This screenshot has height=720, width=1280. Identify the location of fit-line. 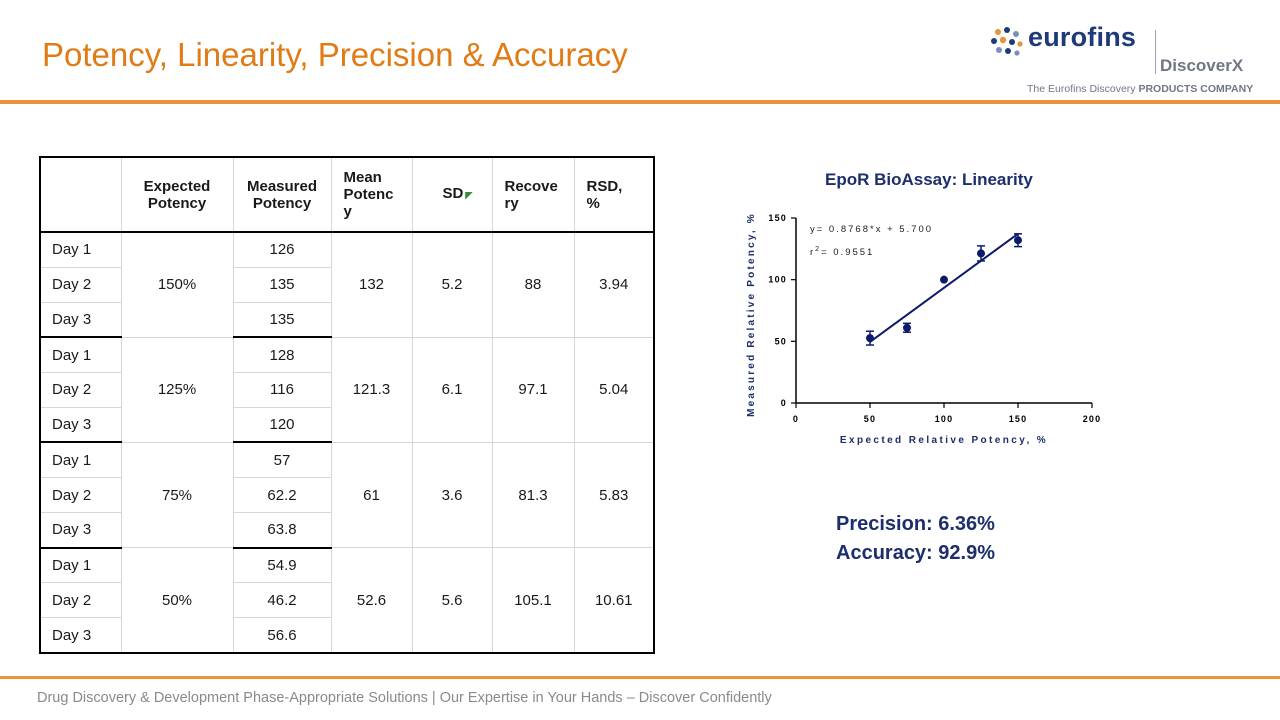
(944, 287).